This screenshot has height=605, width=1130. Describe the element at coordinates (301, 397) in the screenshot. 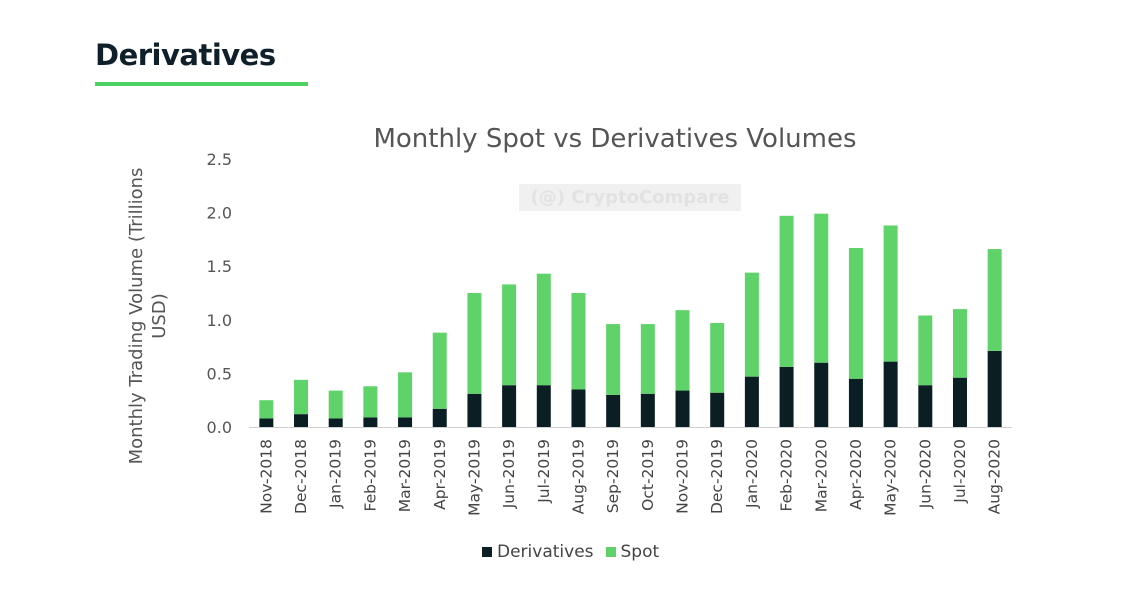

I see `bar-spot-dec-2018` at that location.